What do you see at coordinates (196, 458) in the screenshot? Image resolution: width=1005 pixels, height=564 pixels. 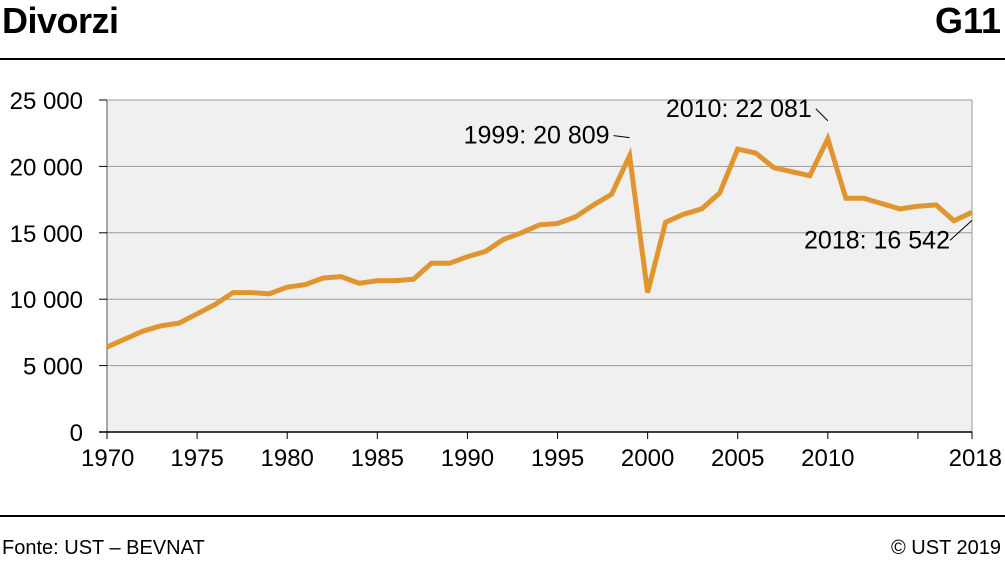 I see `x-tick-label: 1975` at bounding box center [196, 458].